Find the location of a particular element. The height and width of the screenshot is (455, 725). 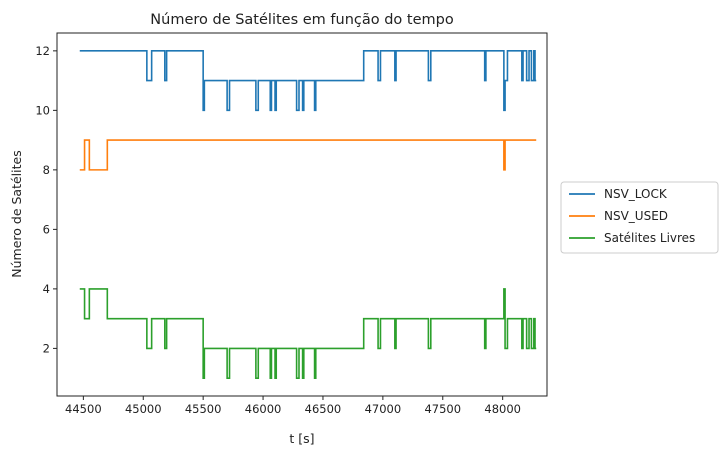

chart-title: Número de Satélites em função do tempo is located at coordinates (302, 20).